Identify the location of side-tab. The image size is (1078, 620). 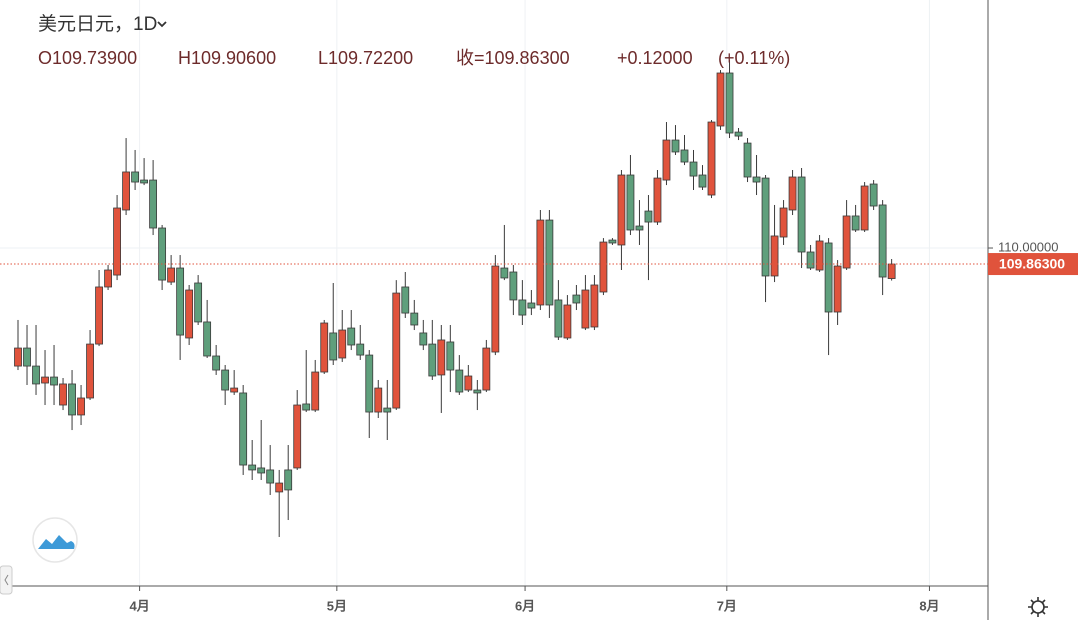
(6, 580).